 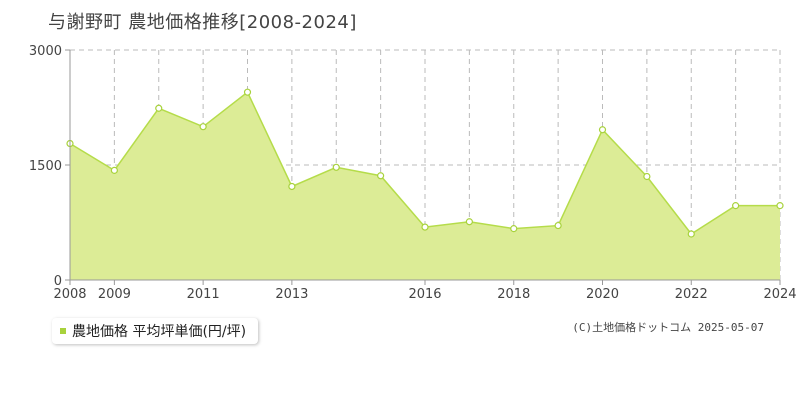 What do you see at coordinates (691, 294) in the screenshot?
I see `x-tick-label: 2022` at bounding box center [691, 294].